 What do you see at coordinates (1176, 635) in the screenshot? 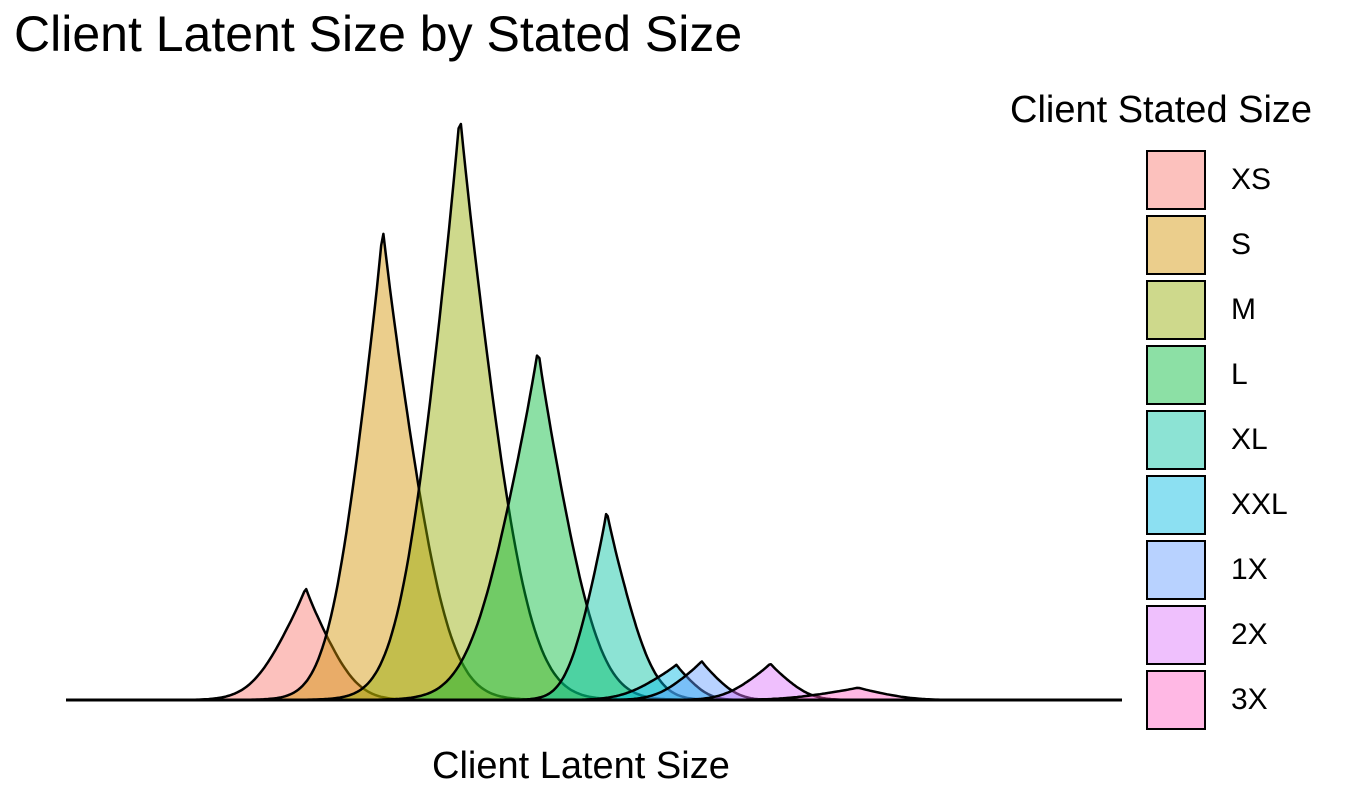
I see `legend-key-2x` at bounding box center [1176, 635].